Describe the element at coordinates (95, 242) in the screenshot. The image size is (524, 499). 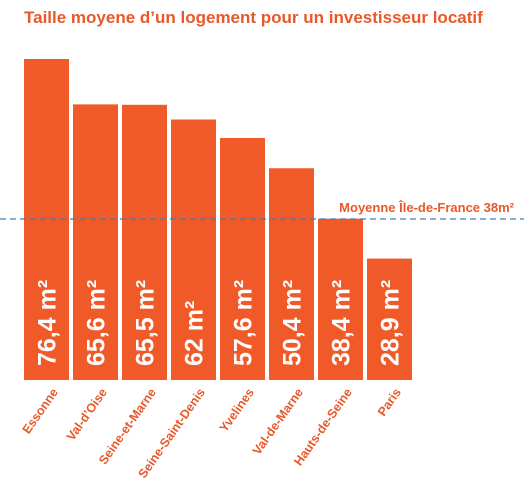
I see `bar-val-d-oise` at that location.